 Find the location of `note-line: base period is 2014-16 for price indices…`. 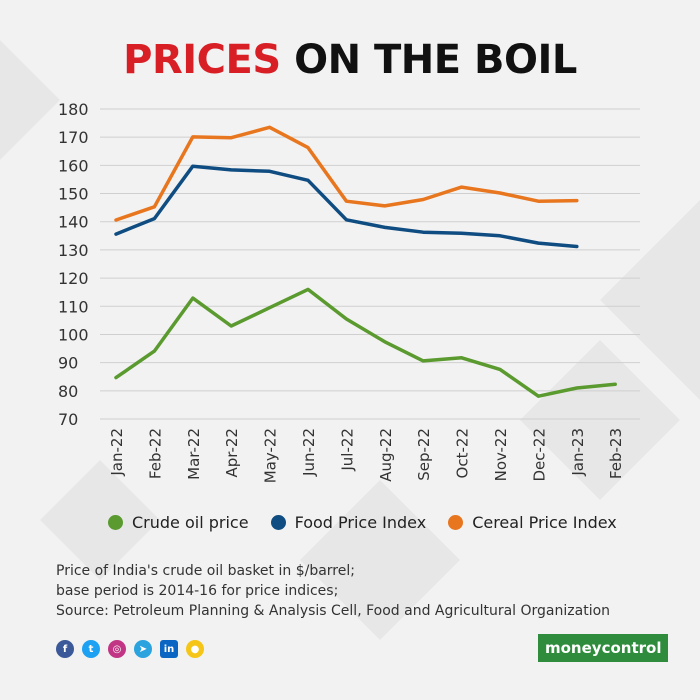

note-line: base period is 2014-16 for price indices… is located at coordinates (197, 591).